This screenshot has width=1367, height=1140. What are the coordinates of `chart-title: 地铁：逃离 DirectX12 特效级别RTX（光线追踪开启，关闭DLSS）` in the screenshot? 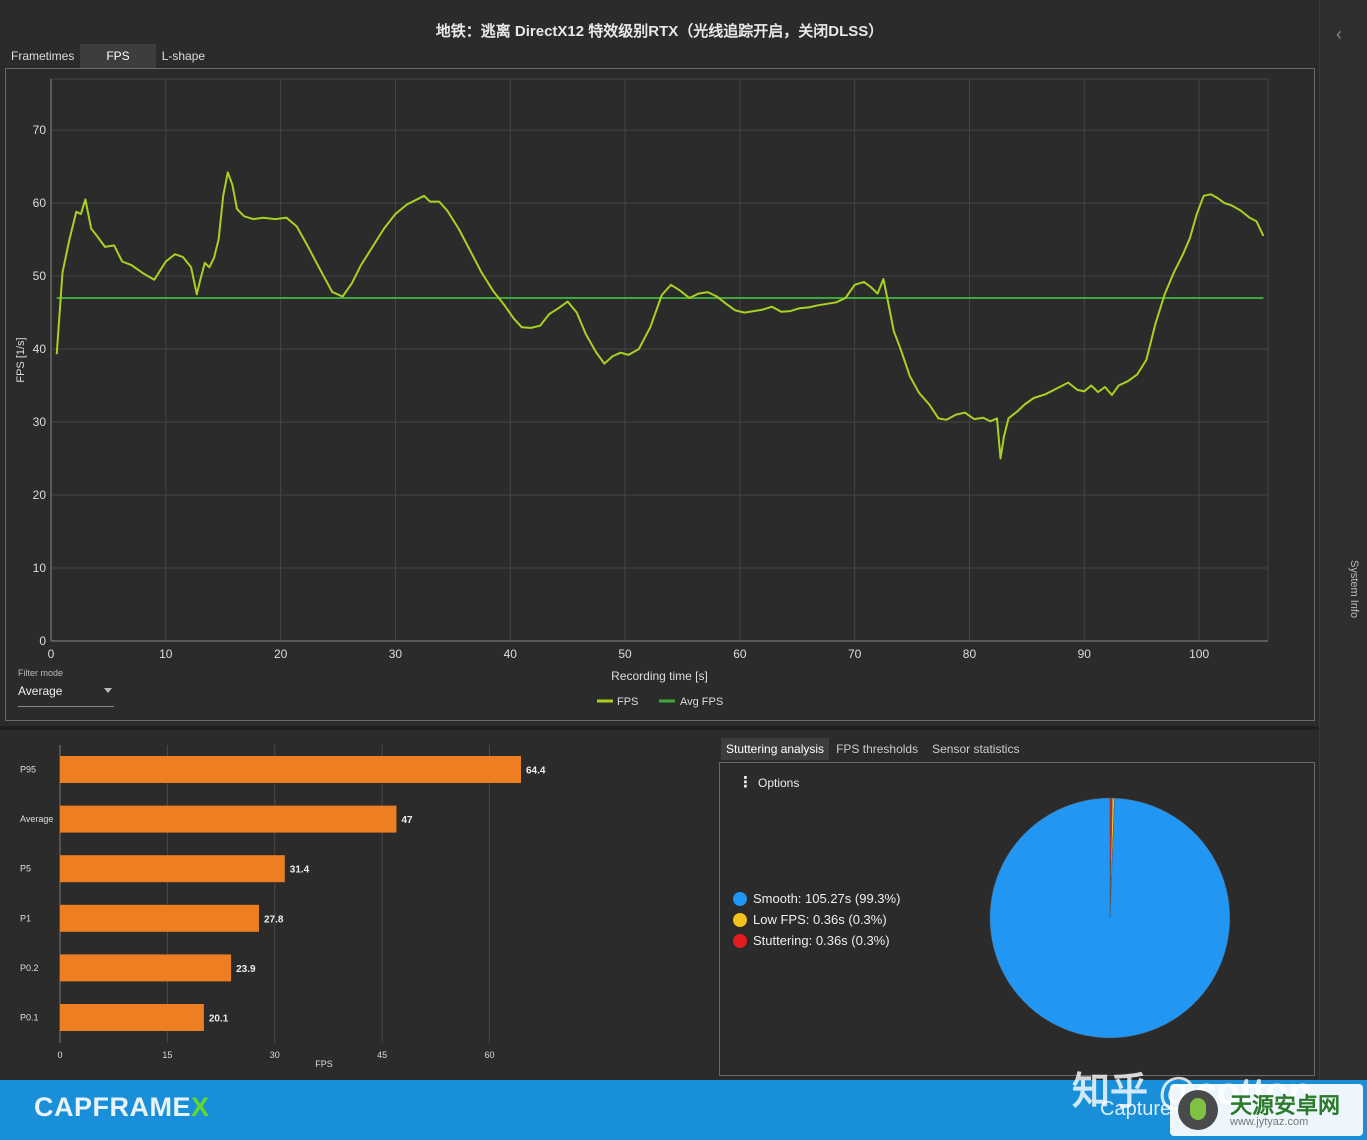 It's located at (659, 31).